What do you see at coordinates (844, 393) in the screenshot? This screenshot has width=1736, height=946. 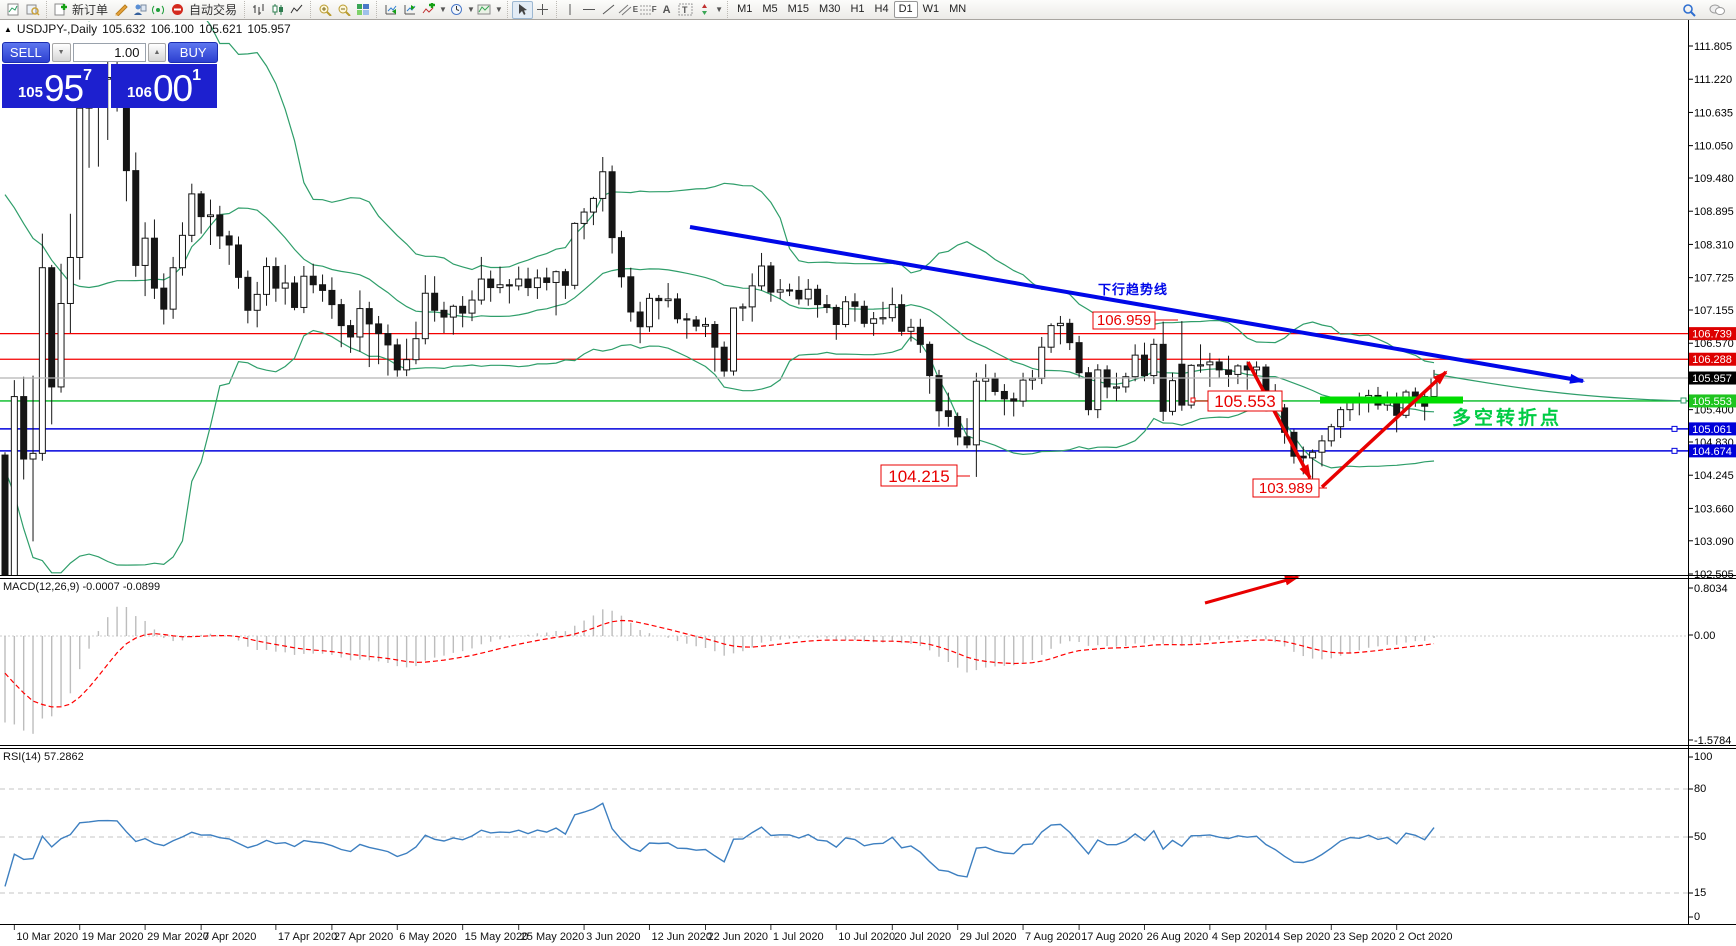 I see `price-line-layer` at bounding box center [844, 393].